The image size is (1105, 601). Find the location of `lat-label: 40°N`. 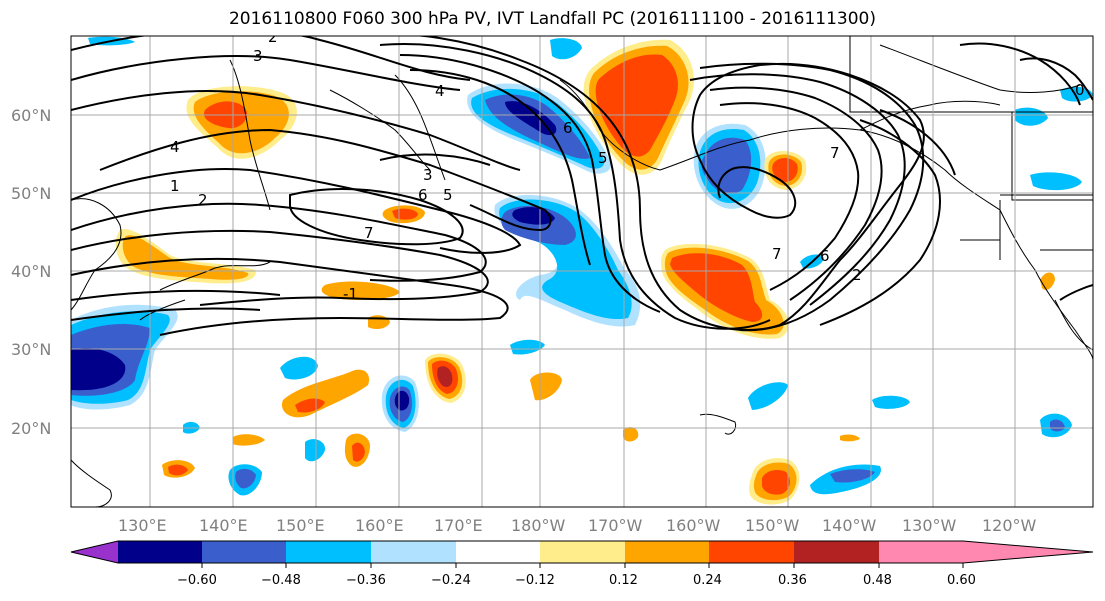

lat-label: 40°N is located at coordinates (31, 271).